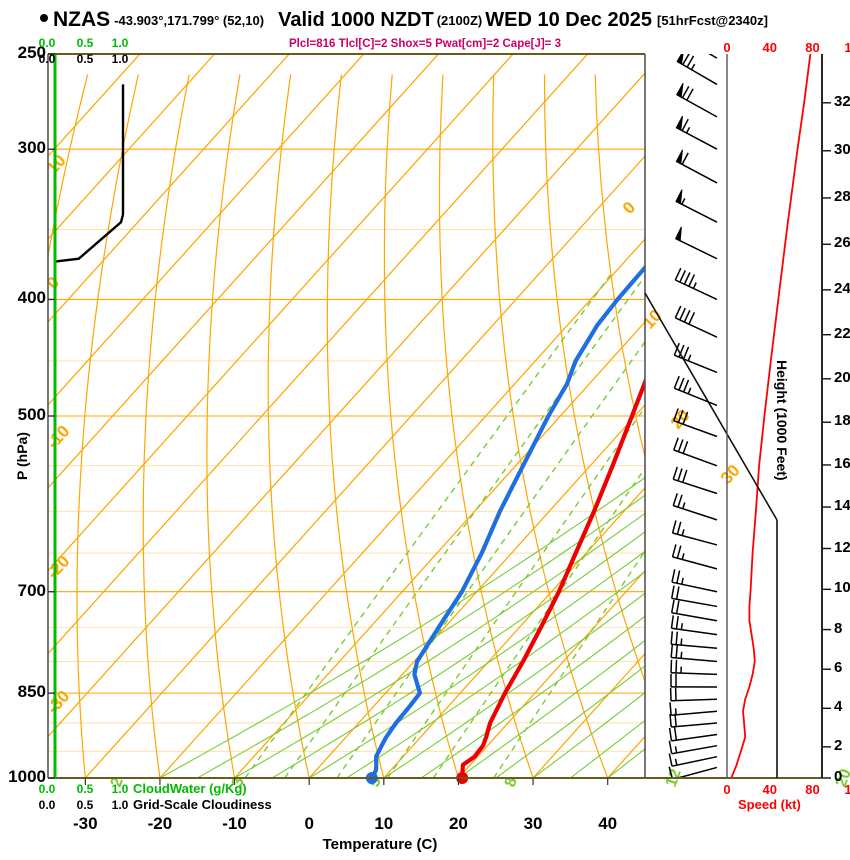  What do you see at coordinates (47, 59) in the screenshot?
I see `cloudiness-tick-top-0: 0.0` at bounding box center [47, 59].